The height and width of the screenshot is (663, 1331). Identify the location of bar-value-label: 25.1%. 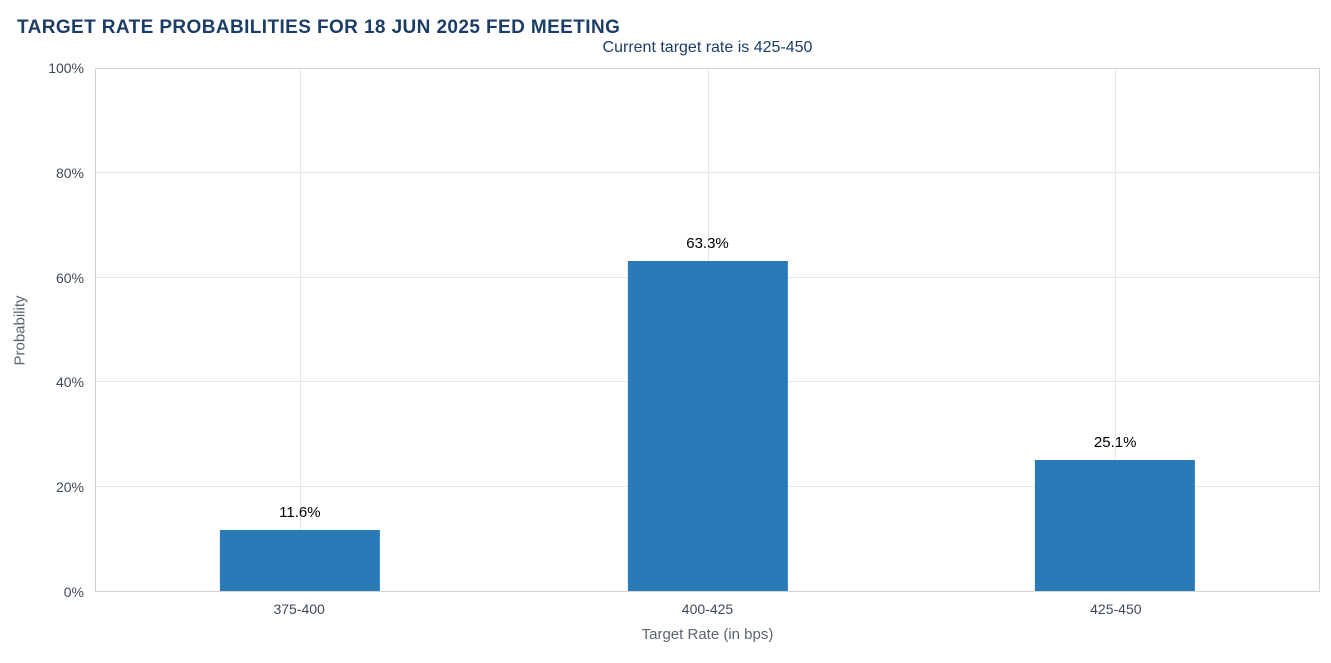
(1115, 442).